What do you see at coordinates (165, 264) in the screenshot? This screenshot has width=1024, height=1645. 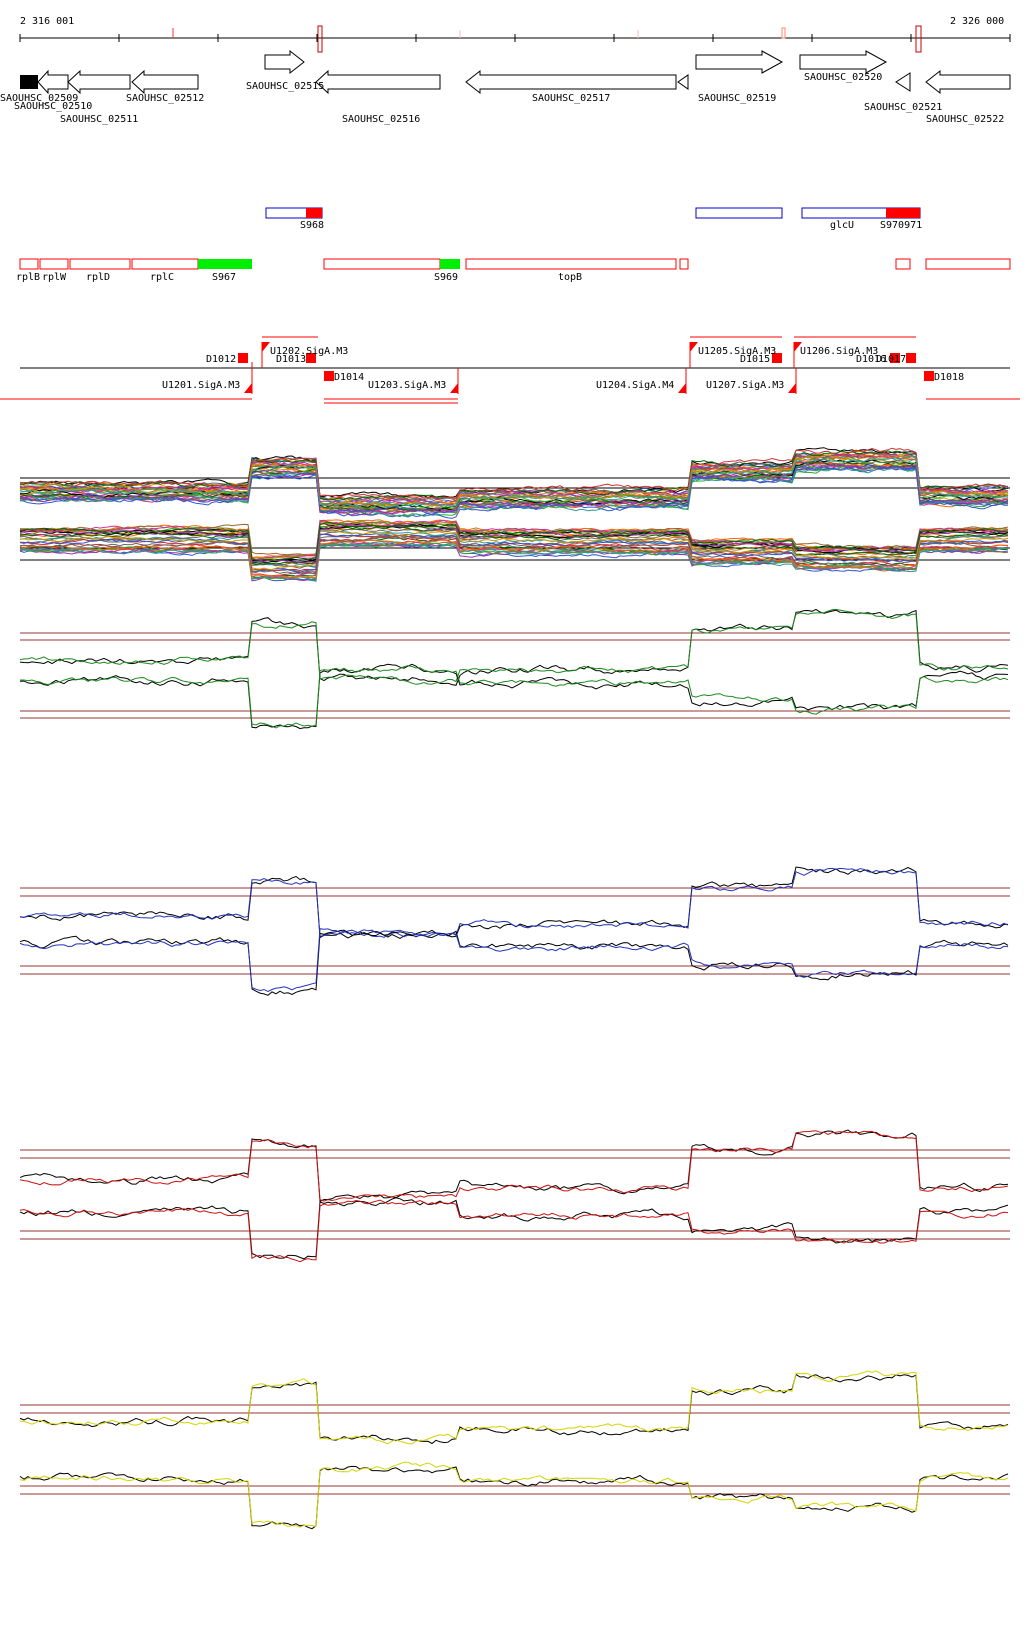 I see `feature-rplC-box` at bounding box center [165, 264].